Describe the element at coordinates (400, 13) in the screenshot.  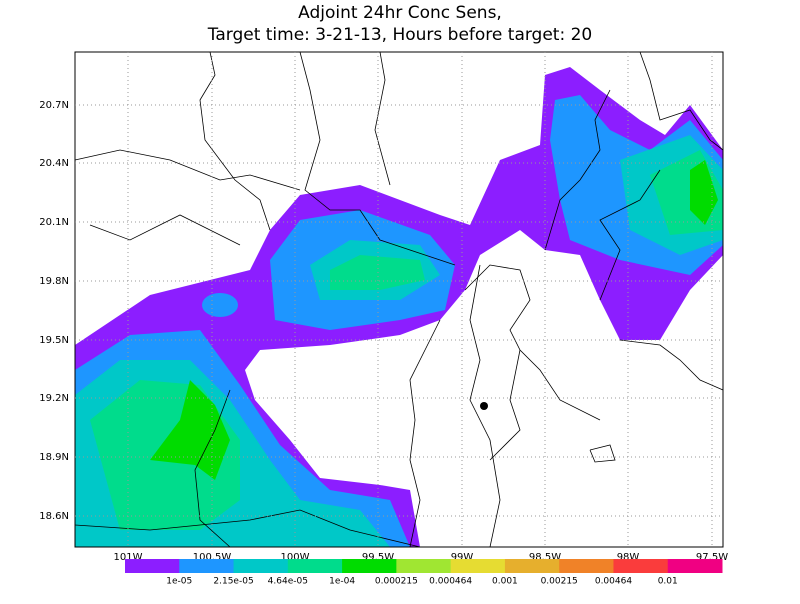
I see `title-line: Adjoint 24hr Conc Sens,` at that location.